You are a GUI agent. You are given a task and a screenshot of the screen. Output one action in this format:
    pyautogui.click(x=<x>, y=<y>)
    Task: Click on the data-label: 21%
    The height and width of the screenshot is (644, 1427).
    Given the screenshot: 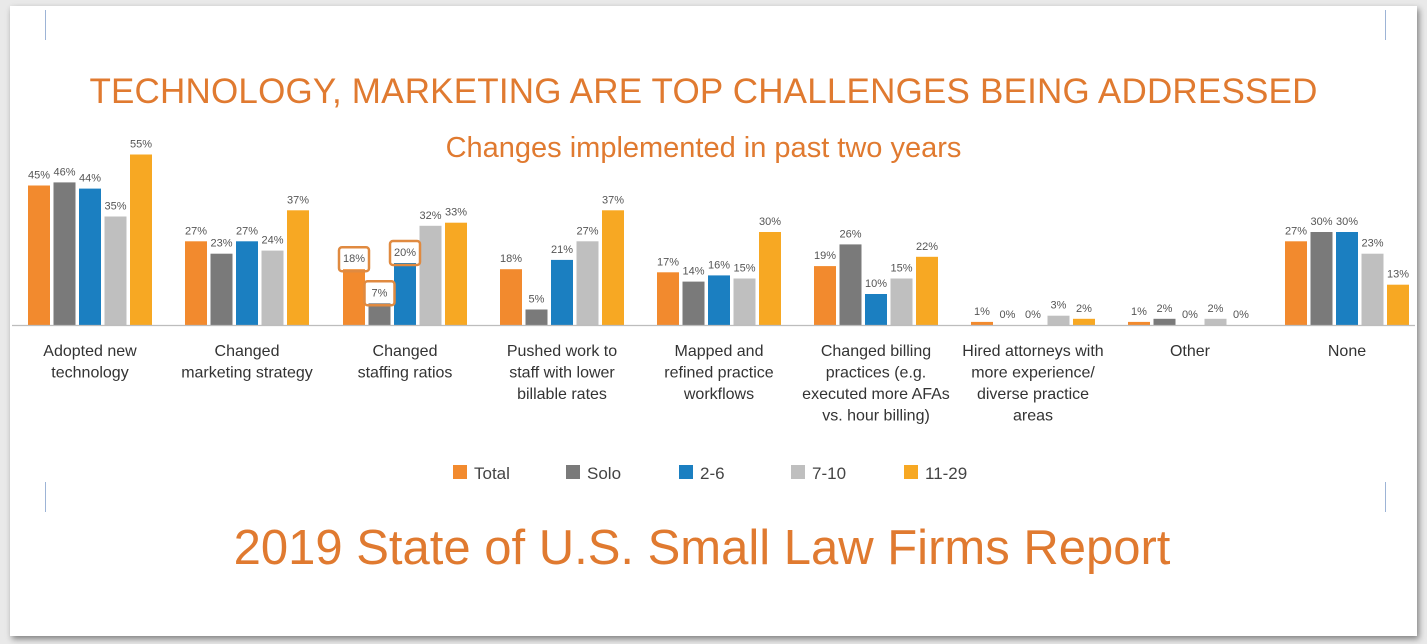 What is the action you would take?
    pyautogui.click(x=562, y=250)
    